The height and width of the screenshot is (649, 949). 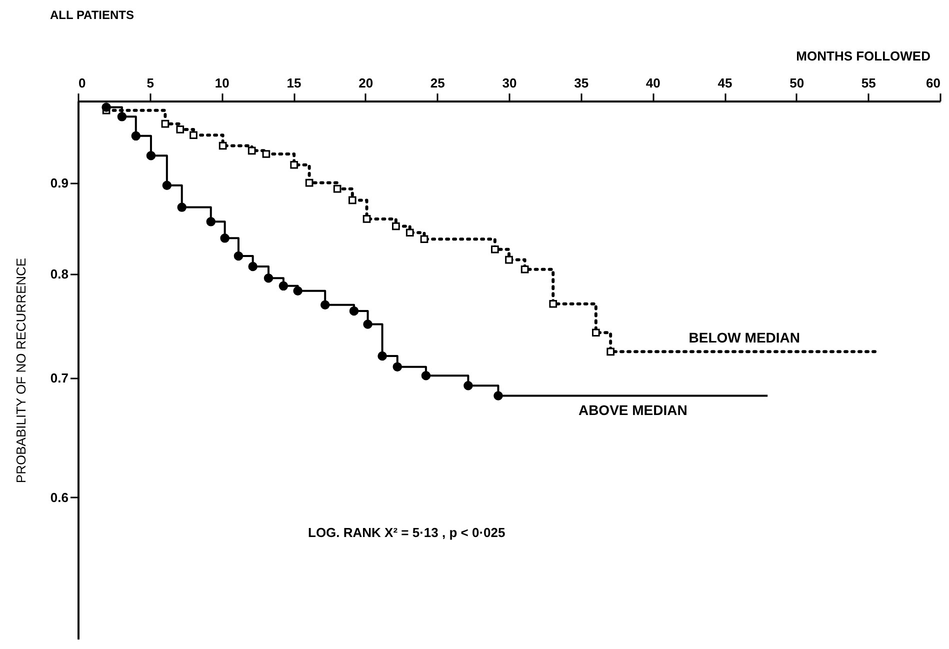 What do you see at coordinates (92, 15) in the screenshot?
I see `chart-title: ALL PATIENTS` at bounding box center [92, 15].